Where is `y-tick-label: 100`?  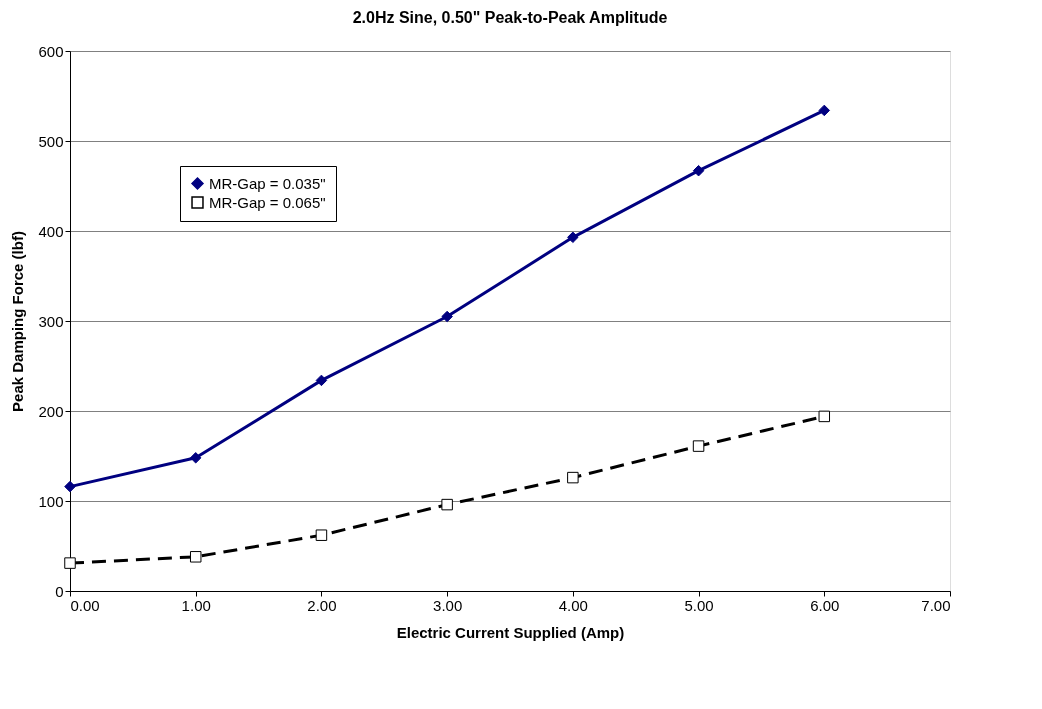 y-tick-label: 100 is located at coordinates (51, 501).